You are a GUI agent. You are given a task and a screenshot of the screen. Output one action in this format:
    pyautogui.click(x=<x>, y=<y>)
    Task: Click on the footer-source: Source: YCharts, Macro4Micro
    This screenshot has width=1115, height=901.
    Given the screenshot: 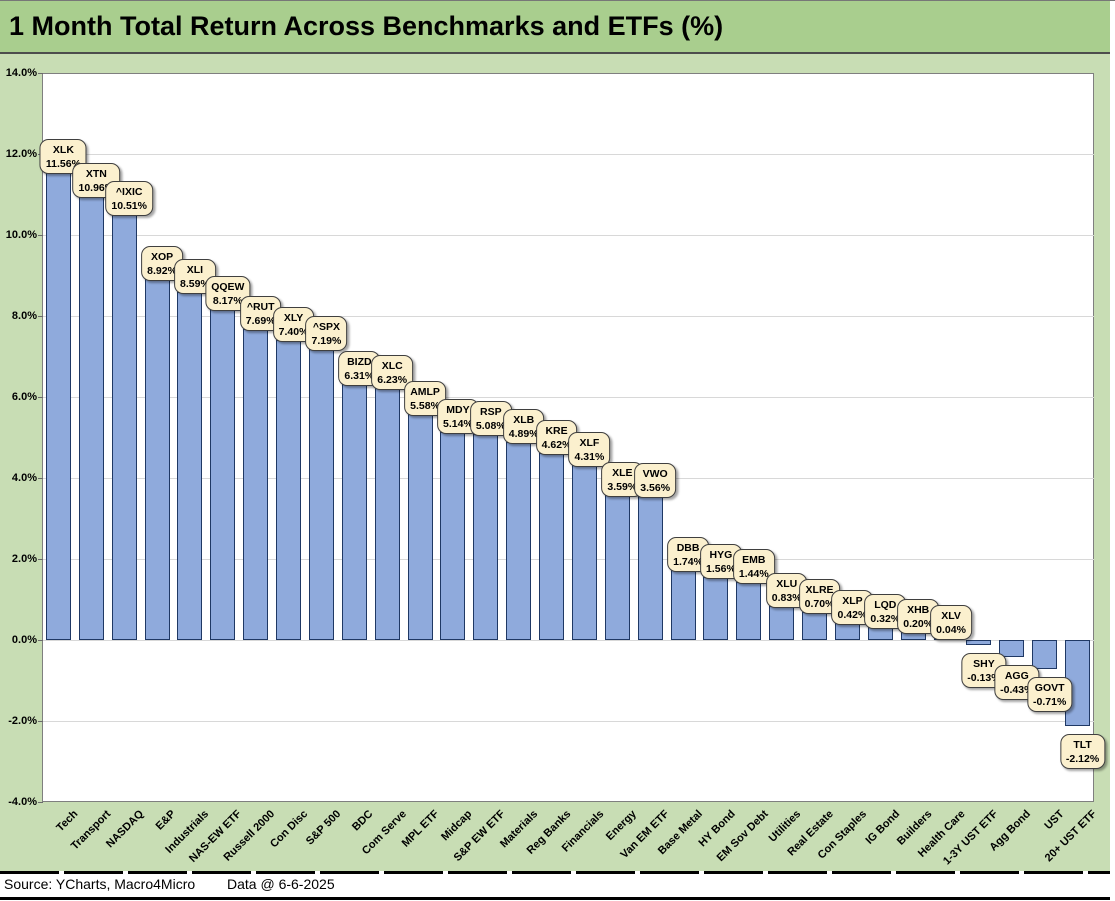 What is the action you would take?
    pyautogui.click(x=100, y=884)
    